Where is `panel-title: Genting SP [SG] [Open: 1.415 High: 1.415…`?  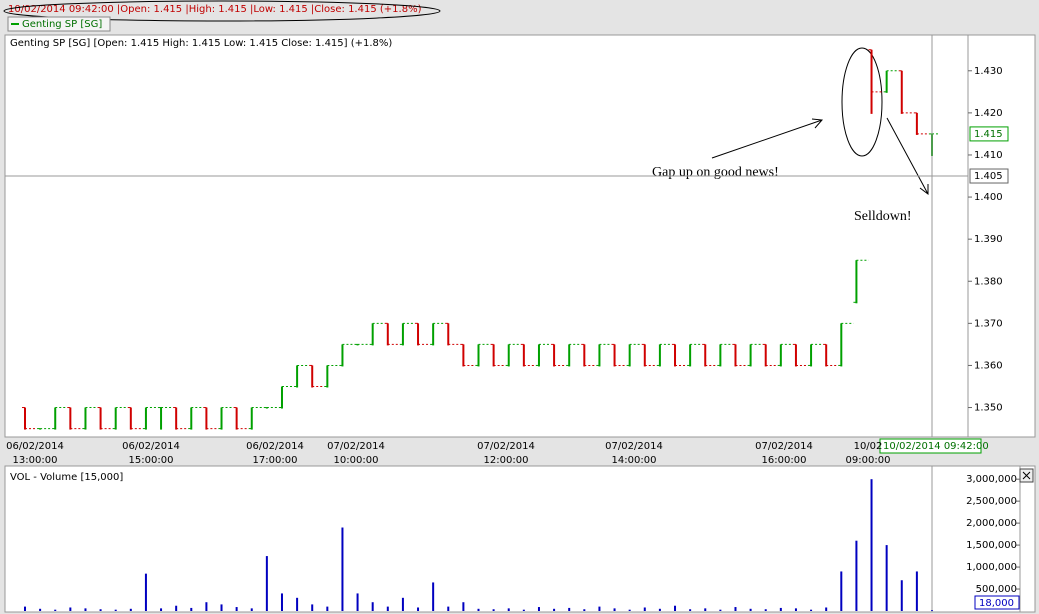
panel-title: Genting SP [SG] [Open: 1.415 High: 1.415… is located at coordinates (201, 43).